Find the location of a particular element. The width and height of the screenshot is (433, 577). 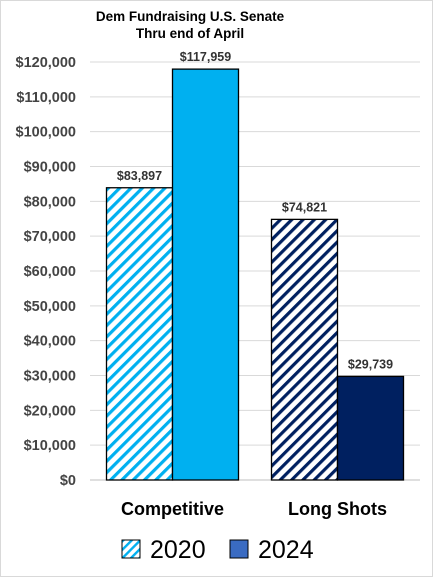

y-tick-label: $90,000 is located at coordinates (50, 168).